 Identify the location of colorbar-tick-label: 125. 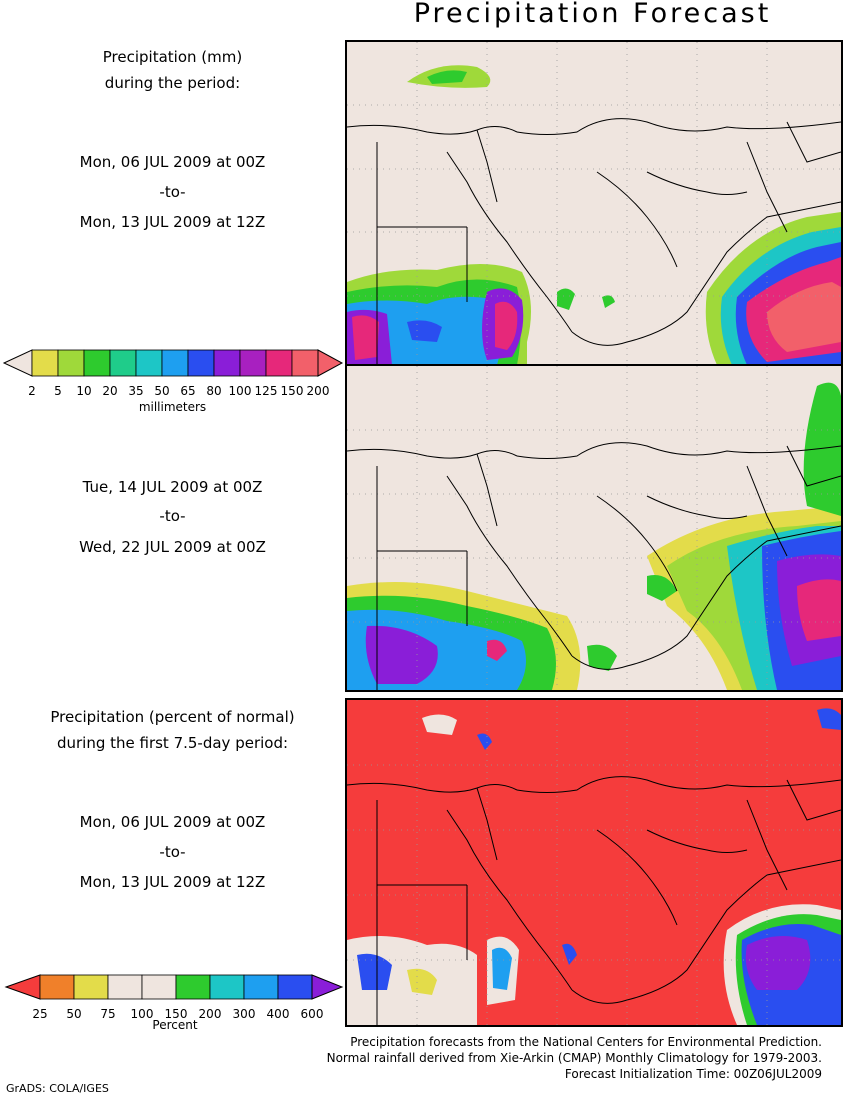
(266, 391).